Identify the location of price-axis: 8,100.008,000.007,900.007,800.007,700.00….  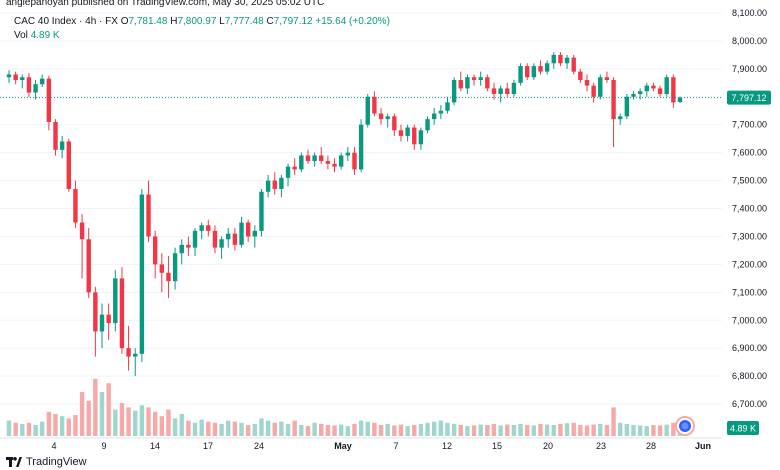
(749, 208).